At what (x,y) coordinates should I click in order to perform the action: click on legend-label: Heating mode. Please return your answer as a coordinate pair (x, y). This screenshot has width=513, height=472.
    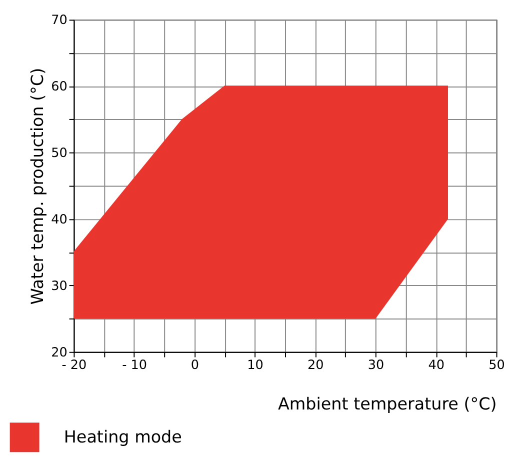
    Looking at the image, I should click on (123, 436).